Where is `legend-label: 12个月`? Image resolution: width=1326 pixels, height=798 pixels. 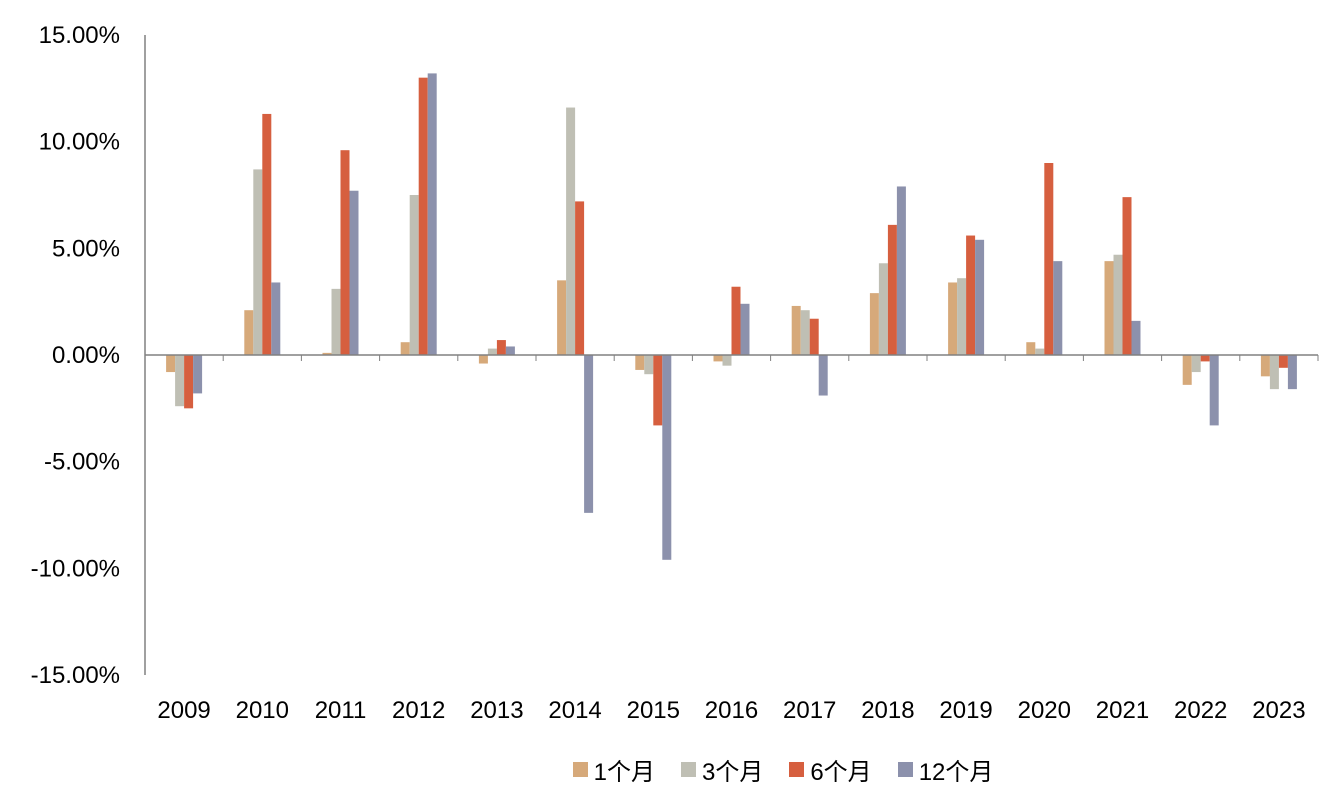 legend-label: 12个月 is located at coordinates (956, 772).